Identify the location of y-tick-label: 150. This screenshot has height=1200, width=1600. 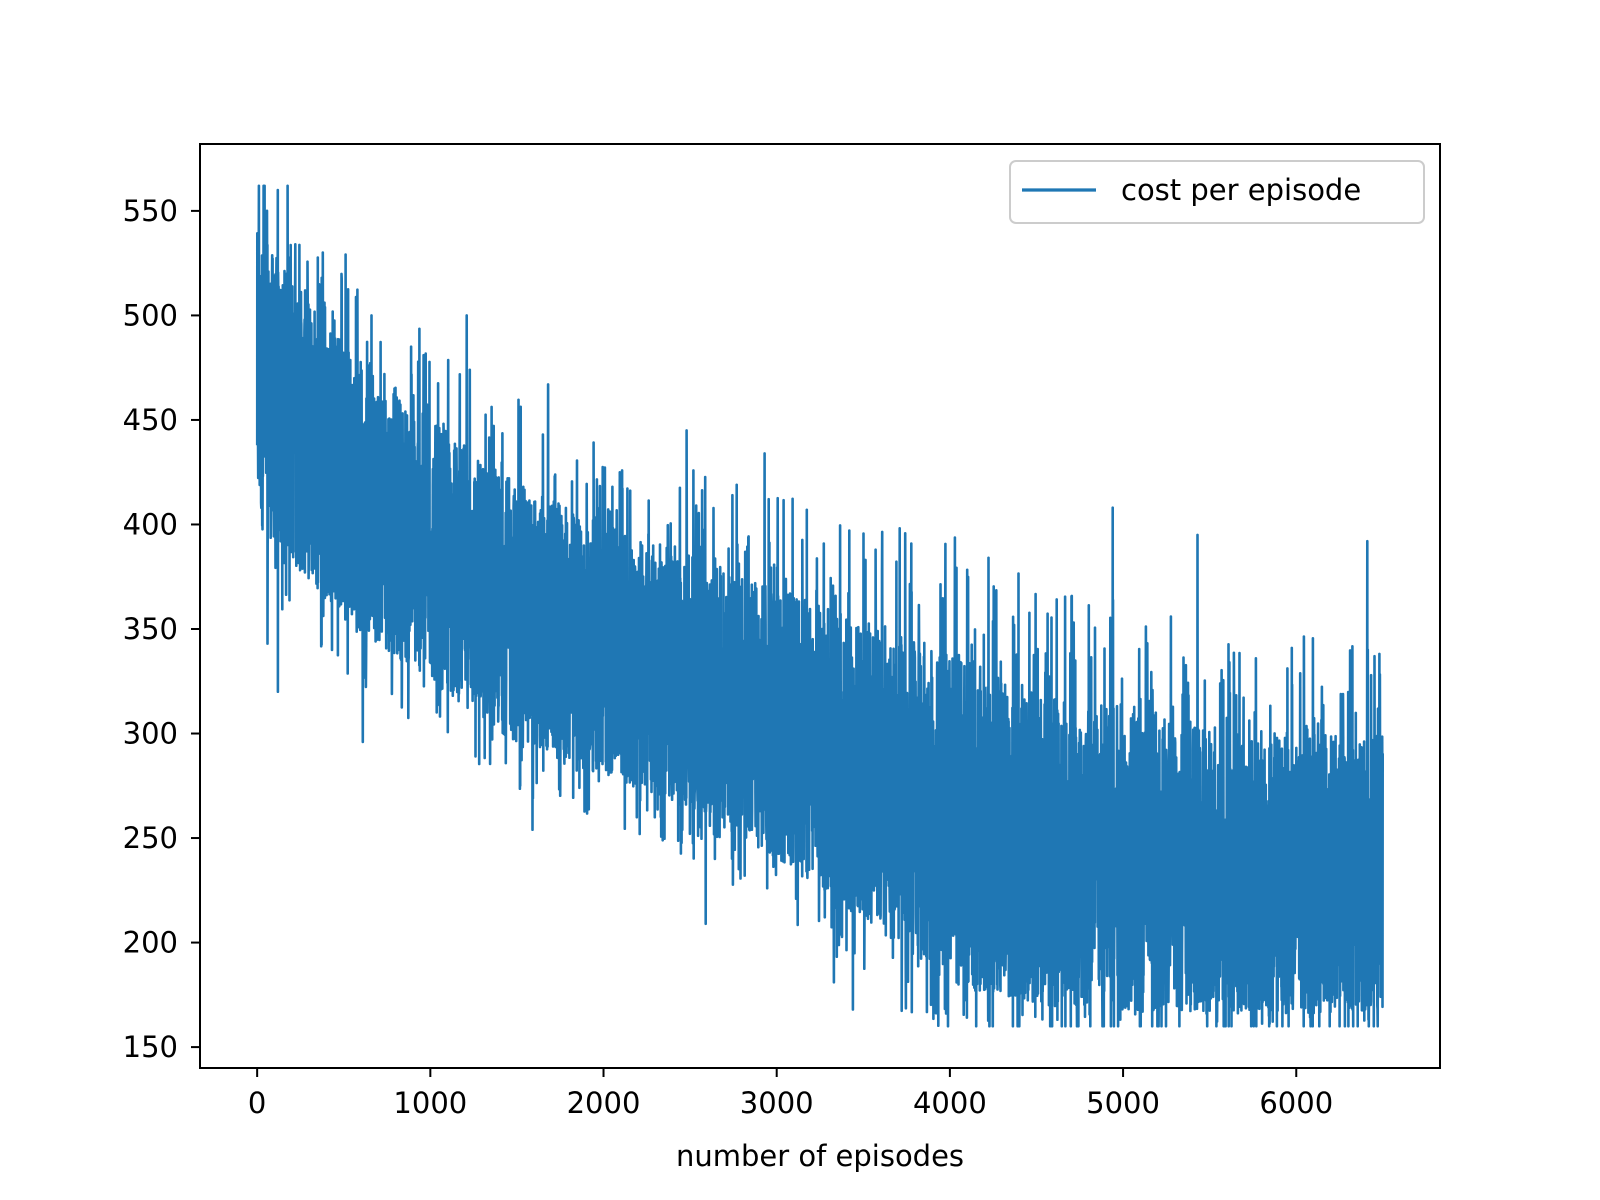
(150, 1047).